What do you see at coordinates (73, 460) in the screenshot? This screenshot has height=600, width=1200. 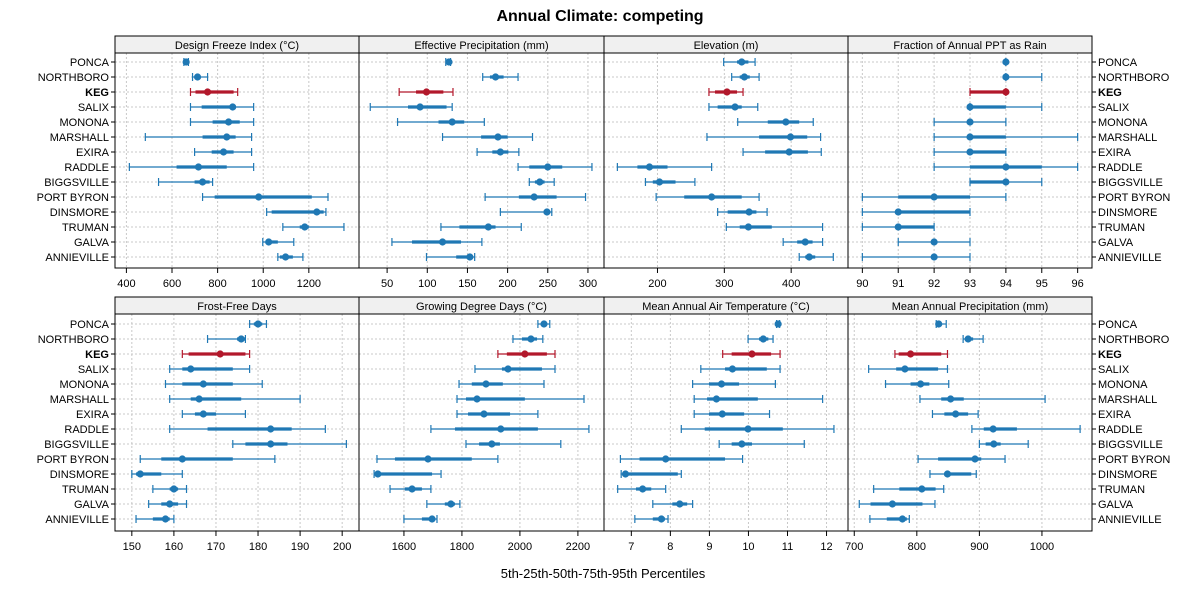 I see `row-label-left: PORT BYRON` at bounding box center [73, 460].